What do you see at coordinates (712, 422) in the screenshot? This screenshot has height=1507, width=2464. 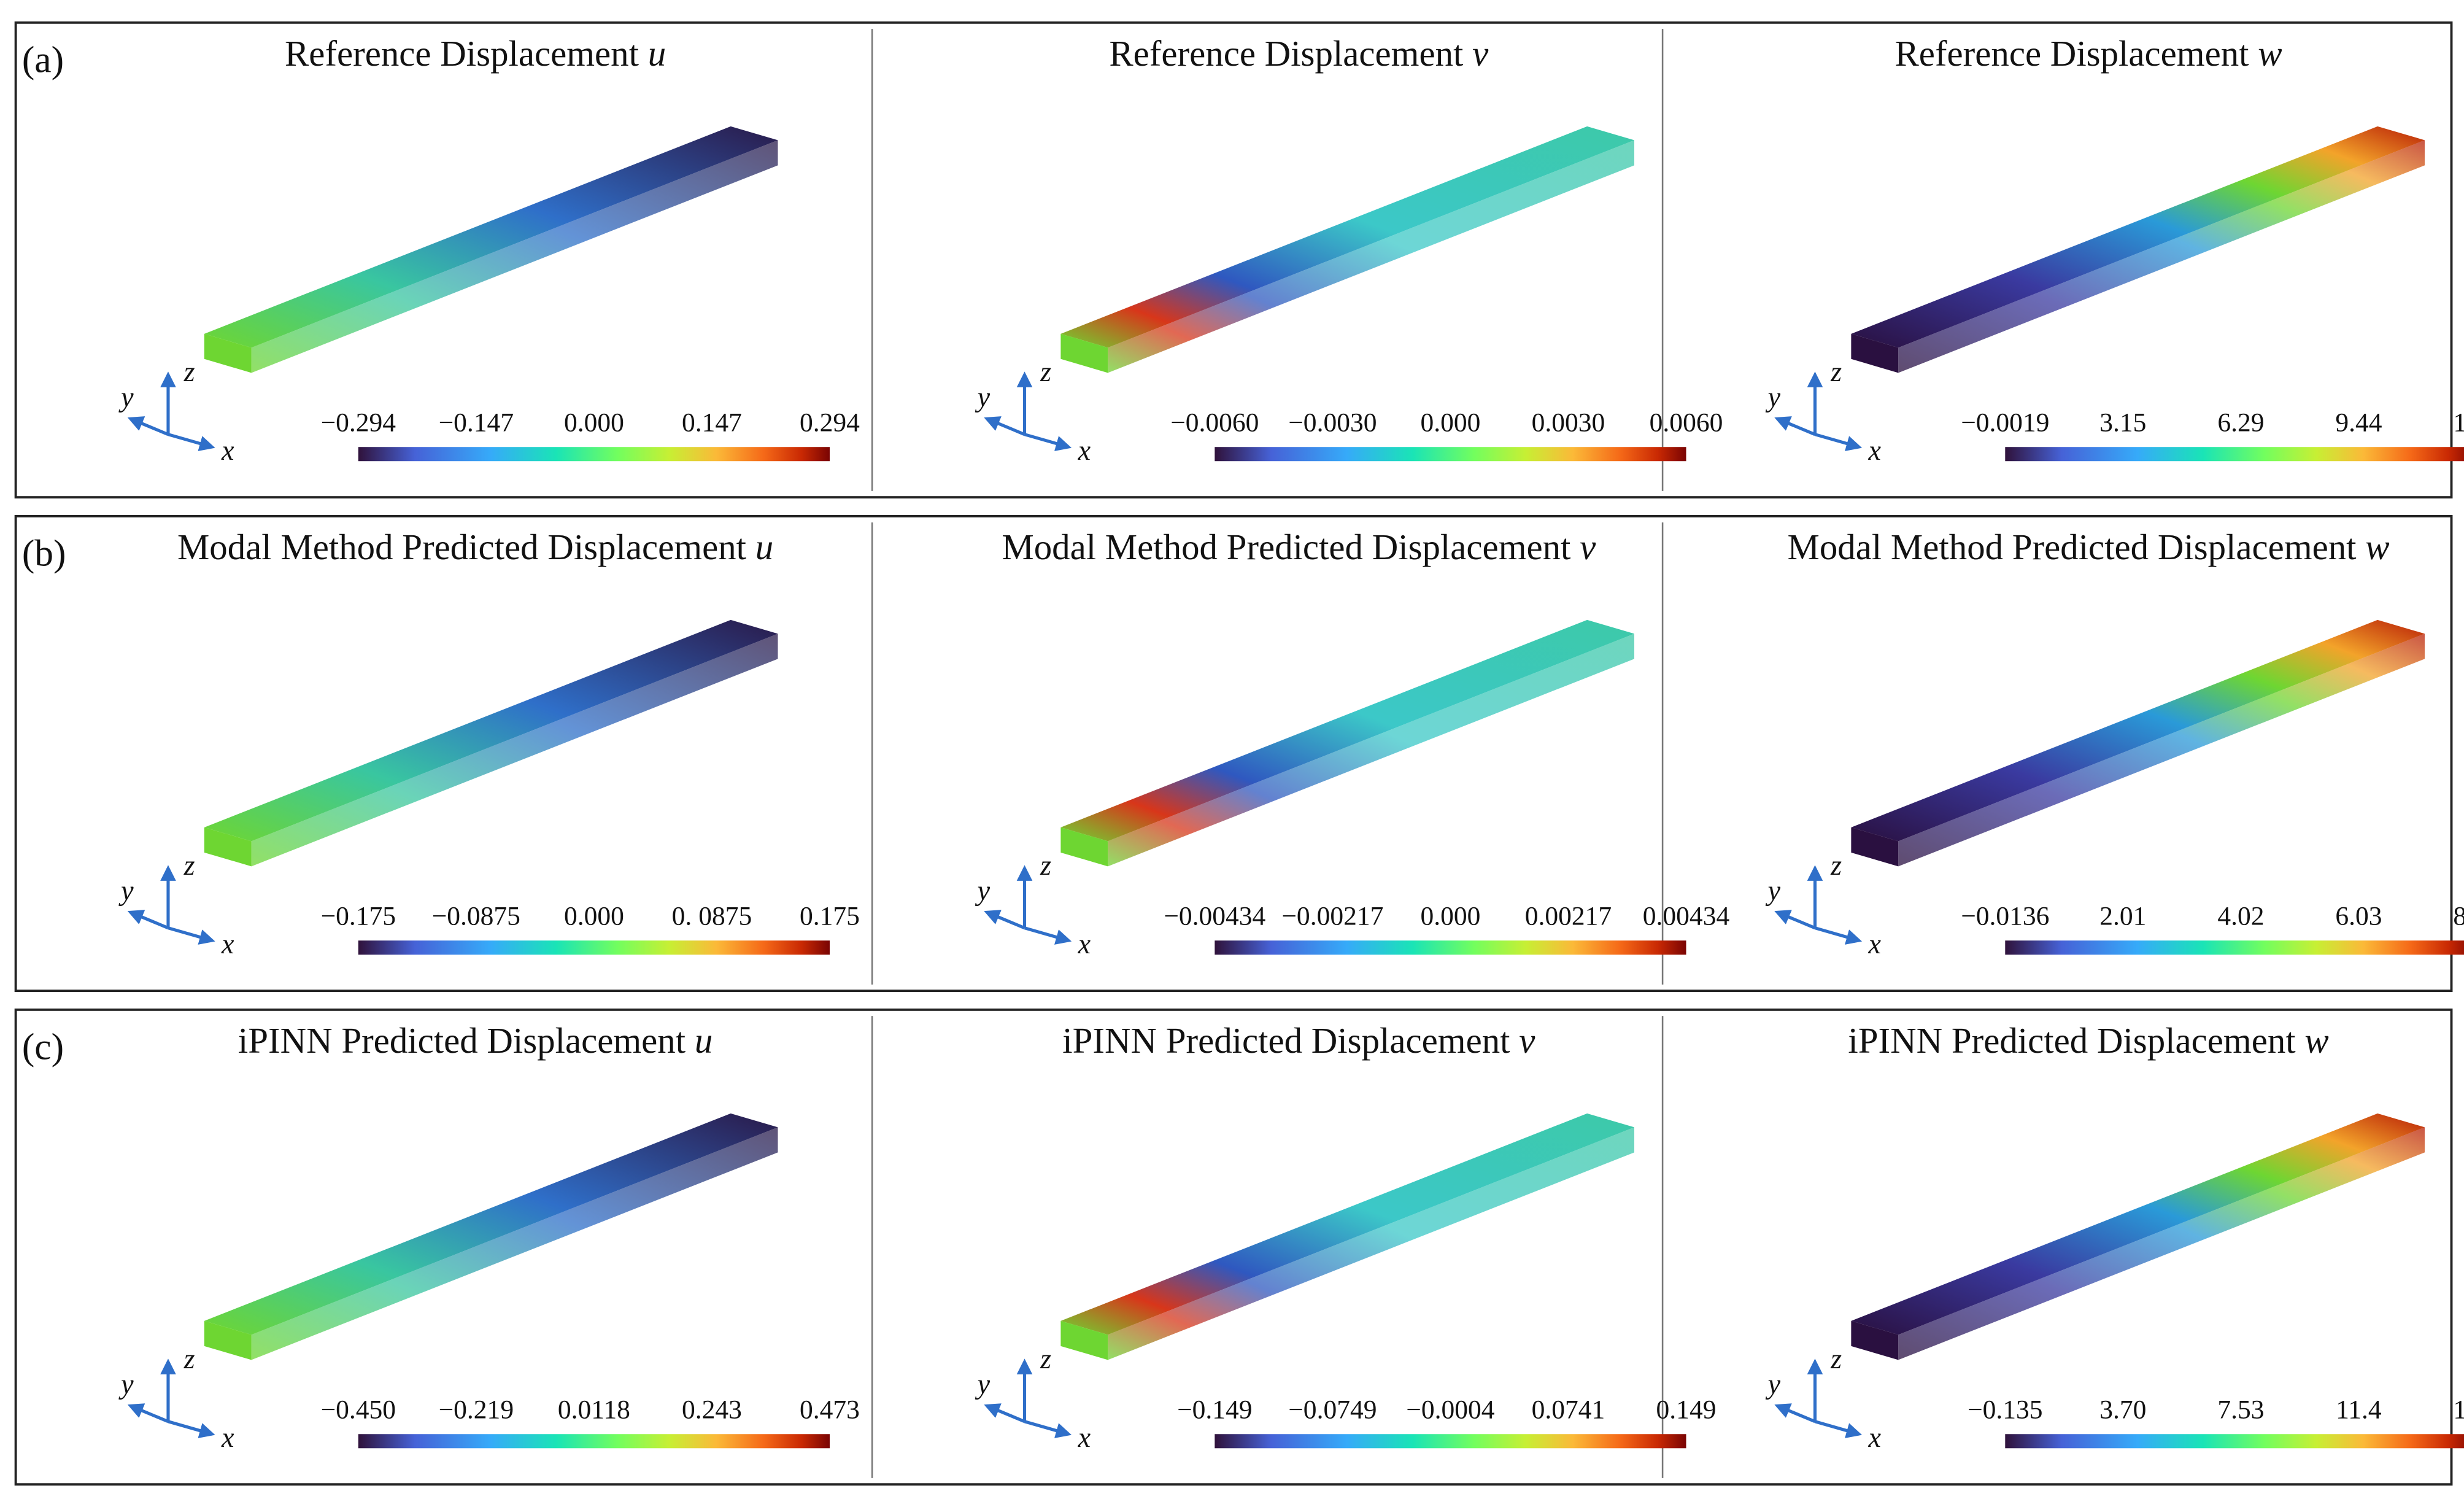 I see `colorbar-tick-label: 0.147` at bounding box center [712, 422].